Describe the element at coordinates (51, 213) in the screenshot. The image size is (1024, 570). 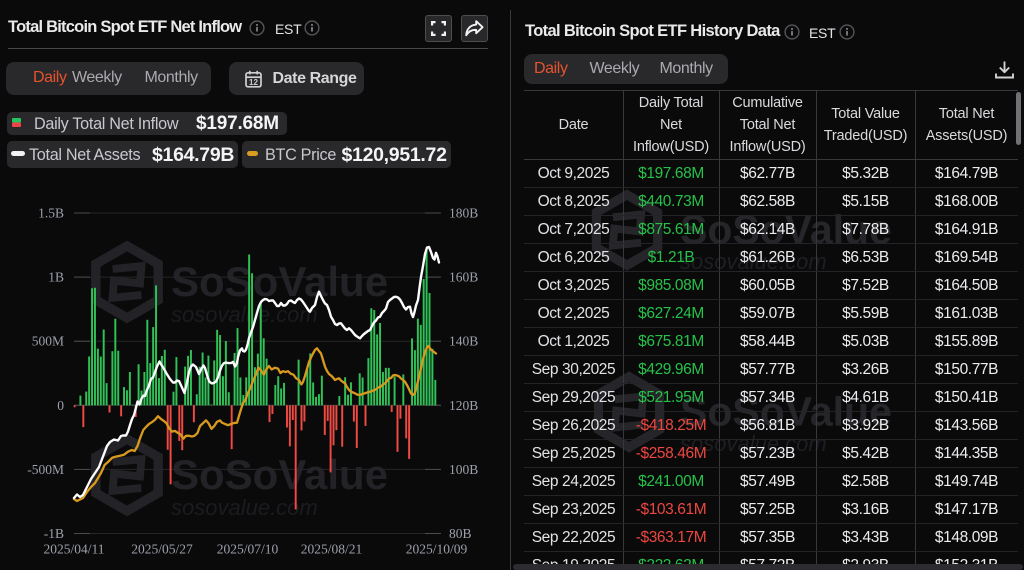
I see `svg-text: 1.5B` at that location.